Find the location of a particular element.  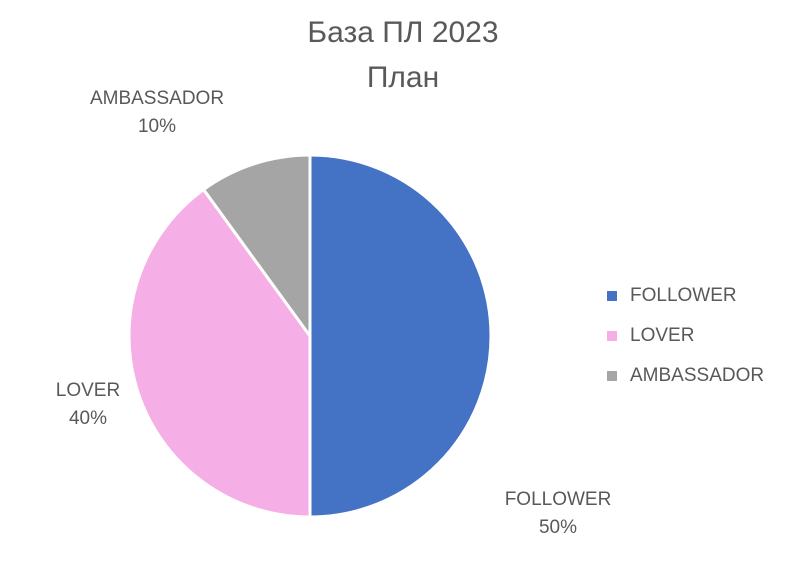

data-label-category: FOLLOWER is located at coordinates (558, 499).